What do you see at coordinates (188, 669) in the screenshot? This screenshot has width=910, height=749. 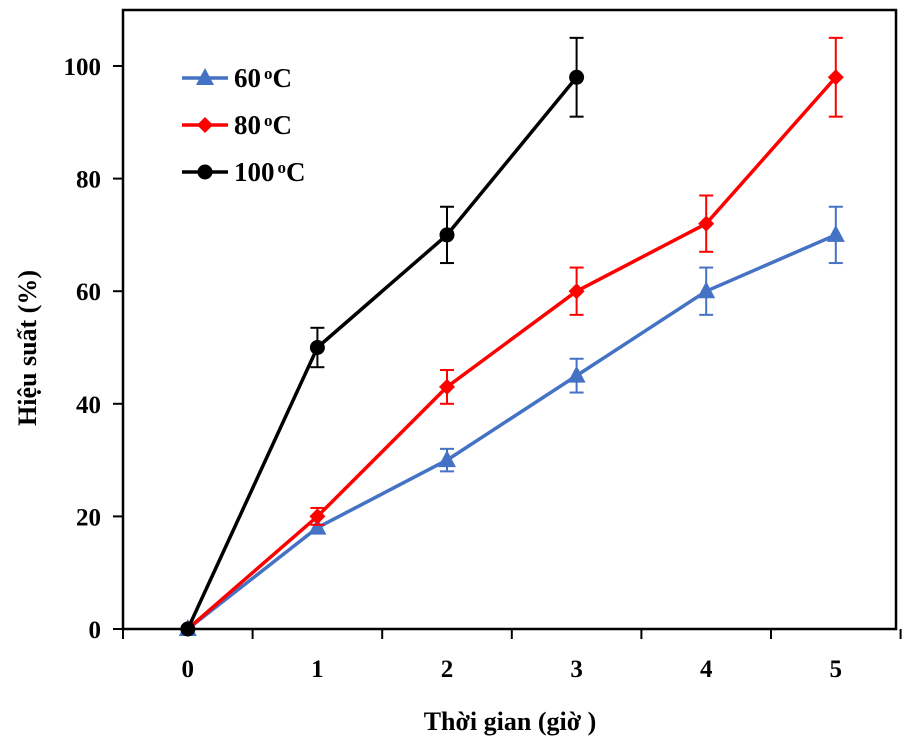 I see `x-tick-label: 0` at bounding box center [188, 669].